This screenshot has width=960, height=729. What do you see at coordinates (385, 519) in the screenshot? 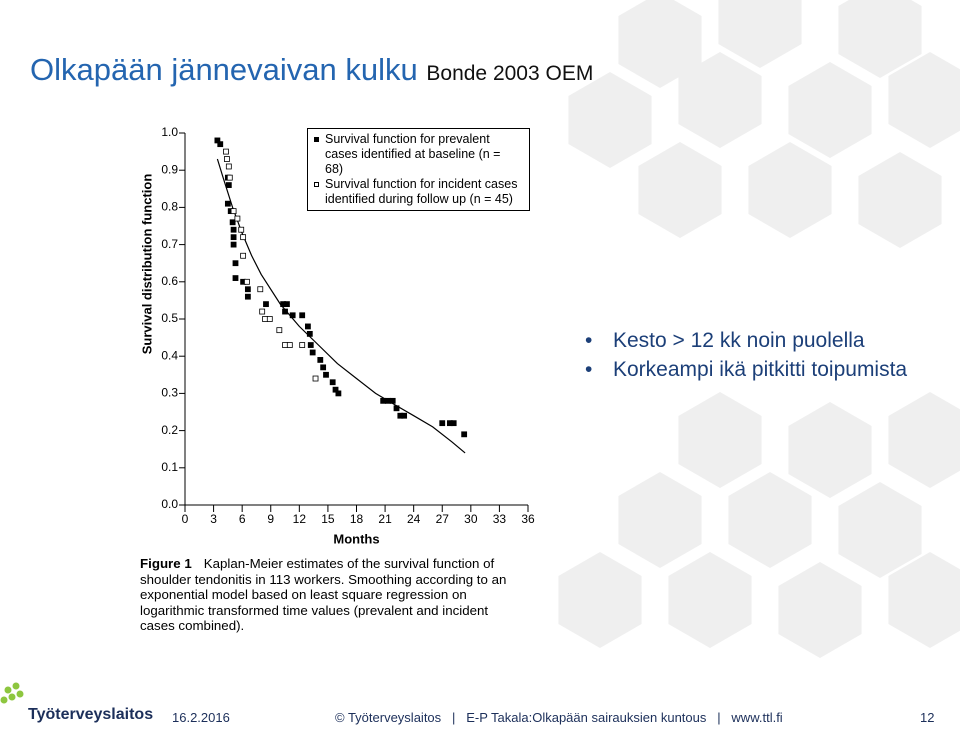
I see `x-tick-label: 21` at bounding box center [385, 519].